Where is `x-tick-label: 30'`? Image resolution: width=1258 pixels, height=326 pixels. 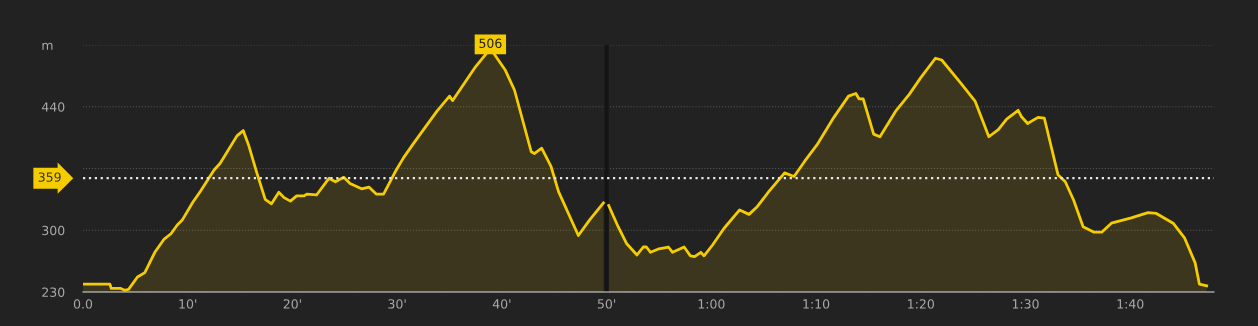
x-tick-label: 30' is located at coordinates (397, 304).